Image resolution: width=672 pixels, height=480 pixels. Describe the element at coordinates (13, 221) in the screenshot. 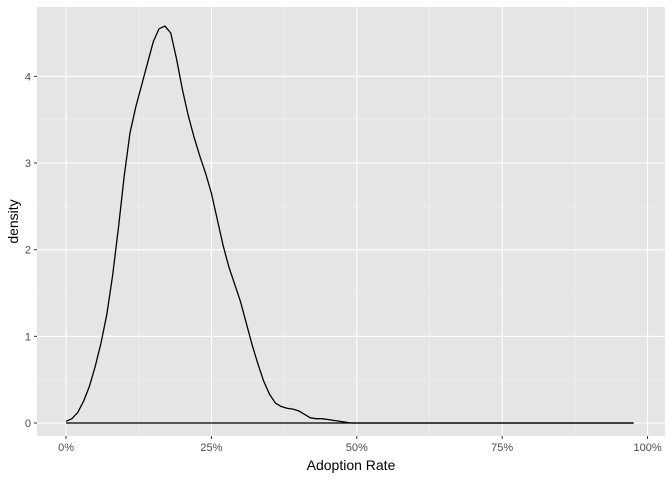

I see `y-axis-title: density` at that location.